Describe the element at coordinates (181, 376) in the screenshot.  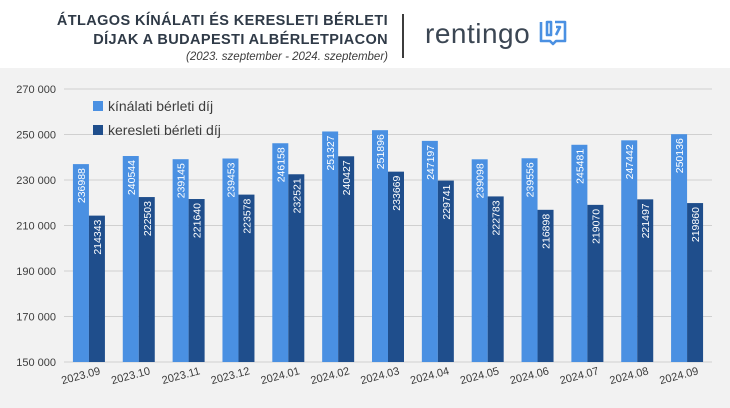
I see `x-tick-label: 2023.11` at that location.